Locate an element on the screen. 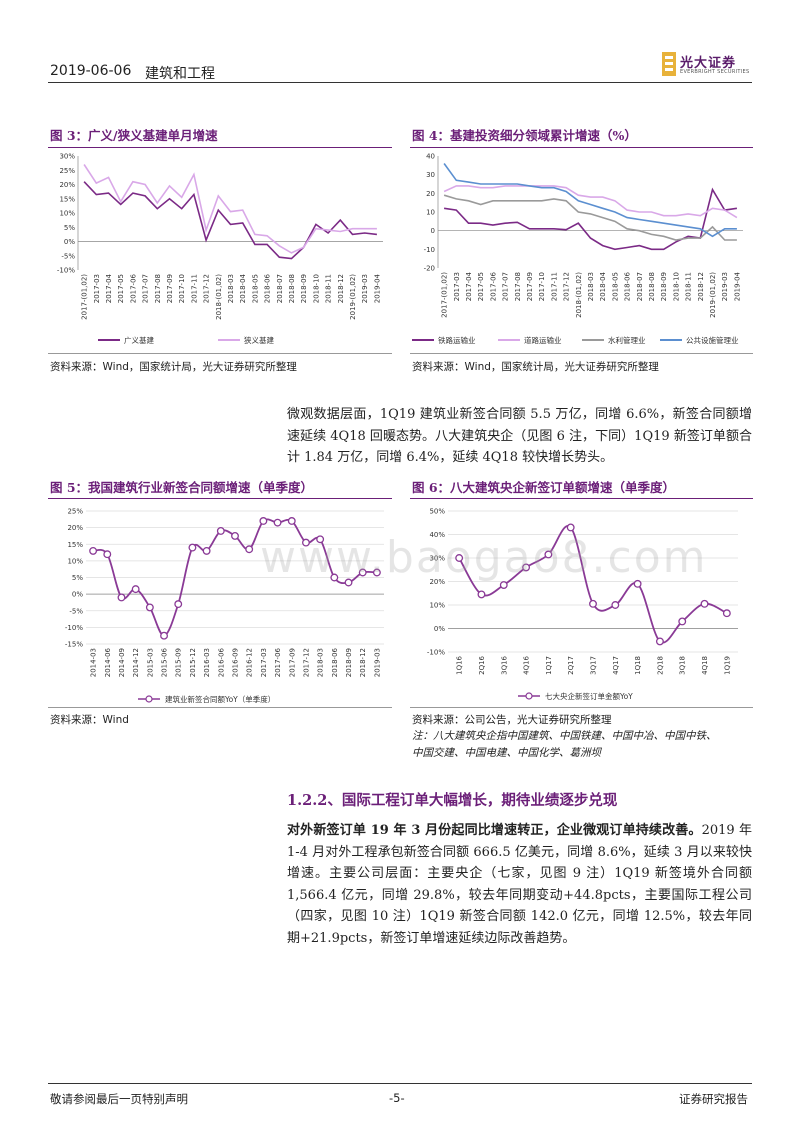 Image resolution: width=800 pixels, height=1132 pixels. x-tick-label: 2018-08 is located at coordinates (652, 286).